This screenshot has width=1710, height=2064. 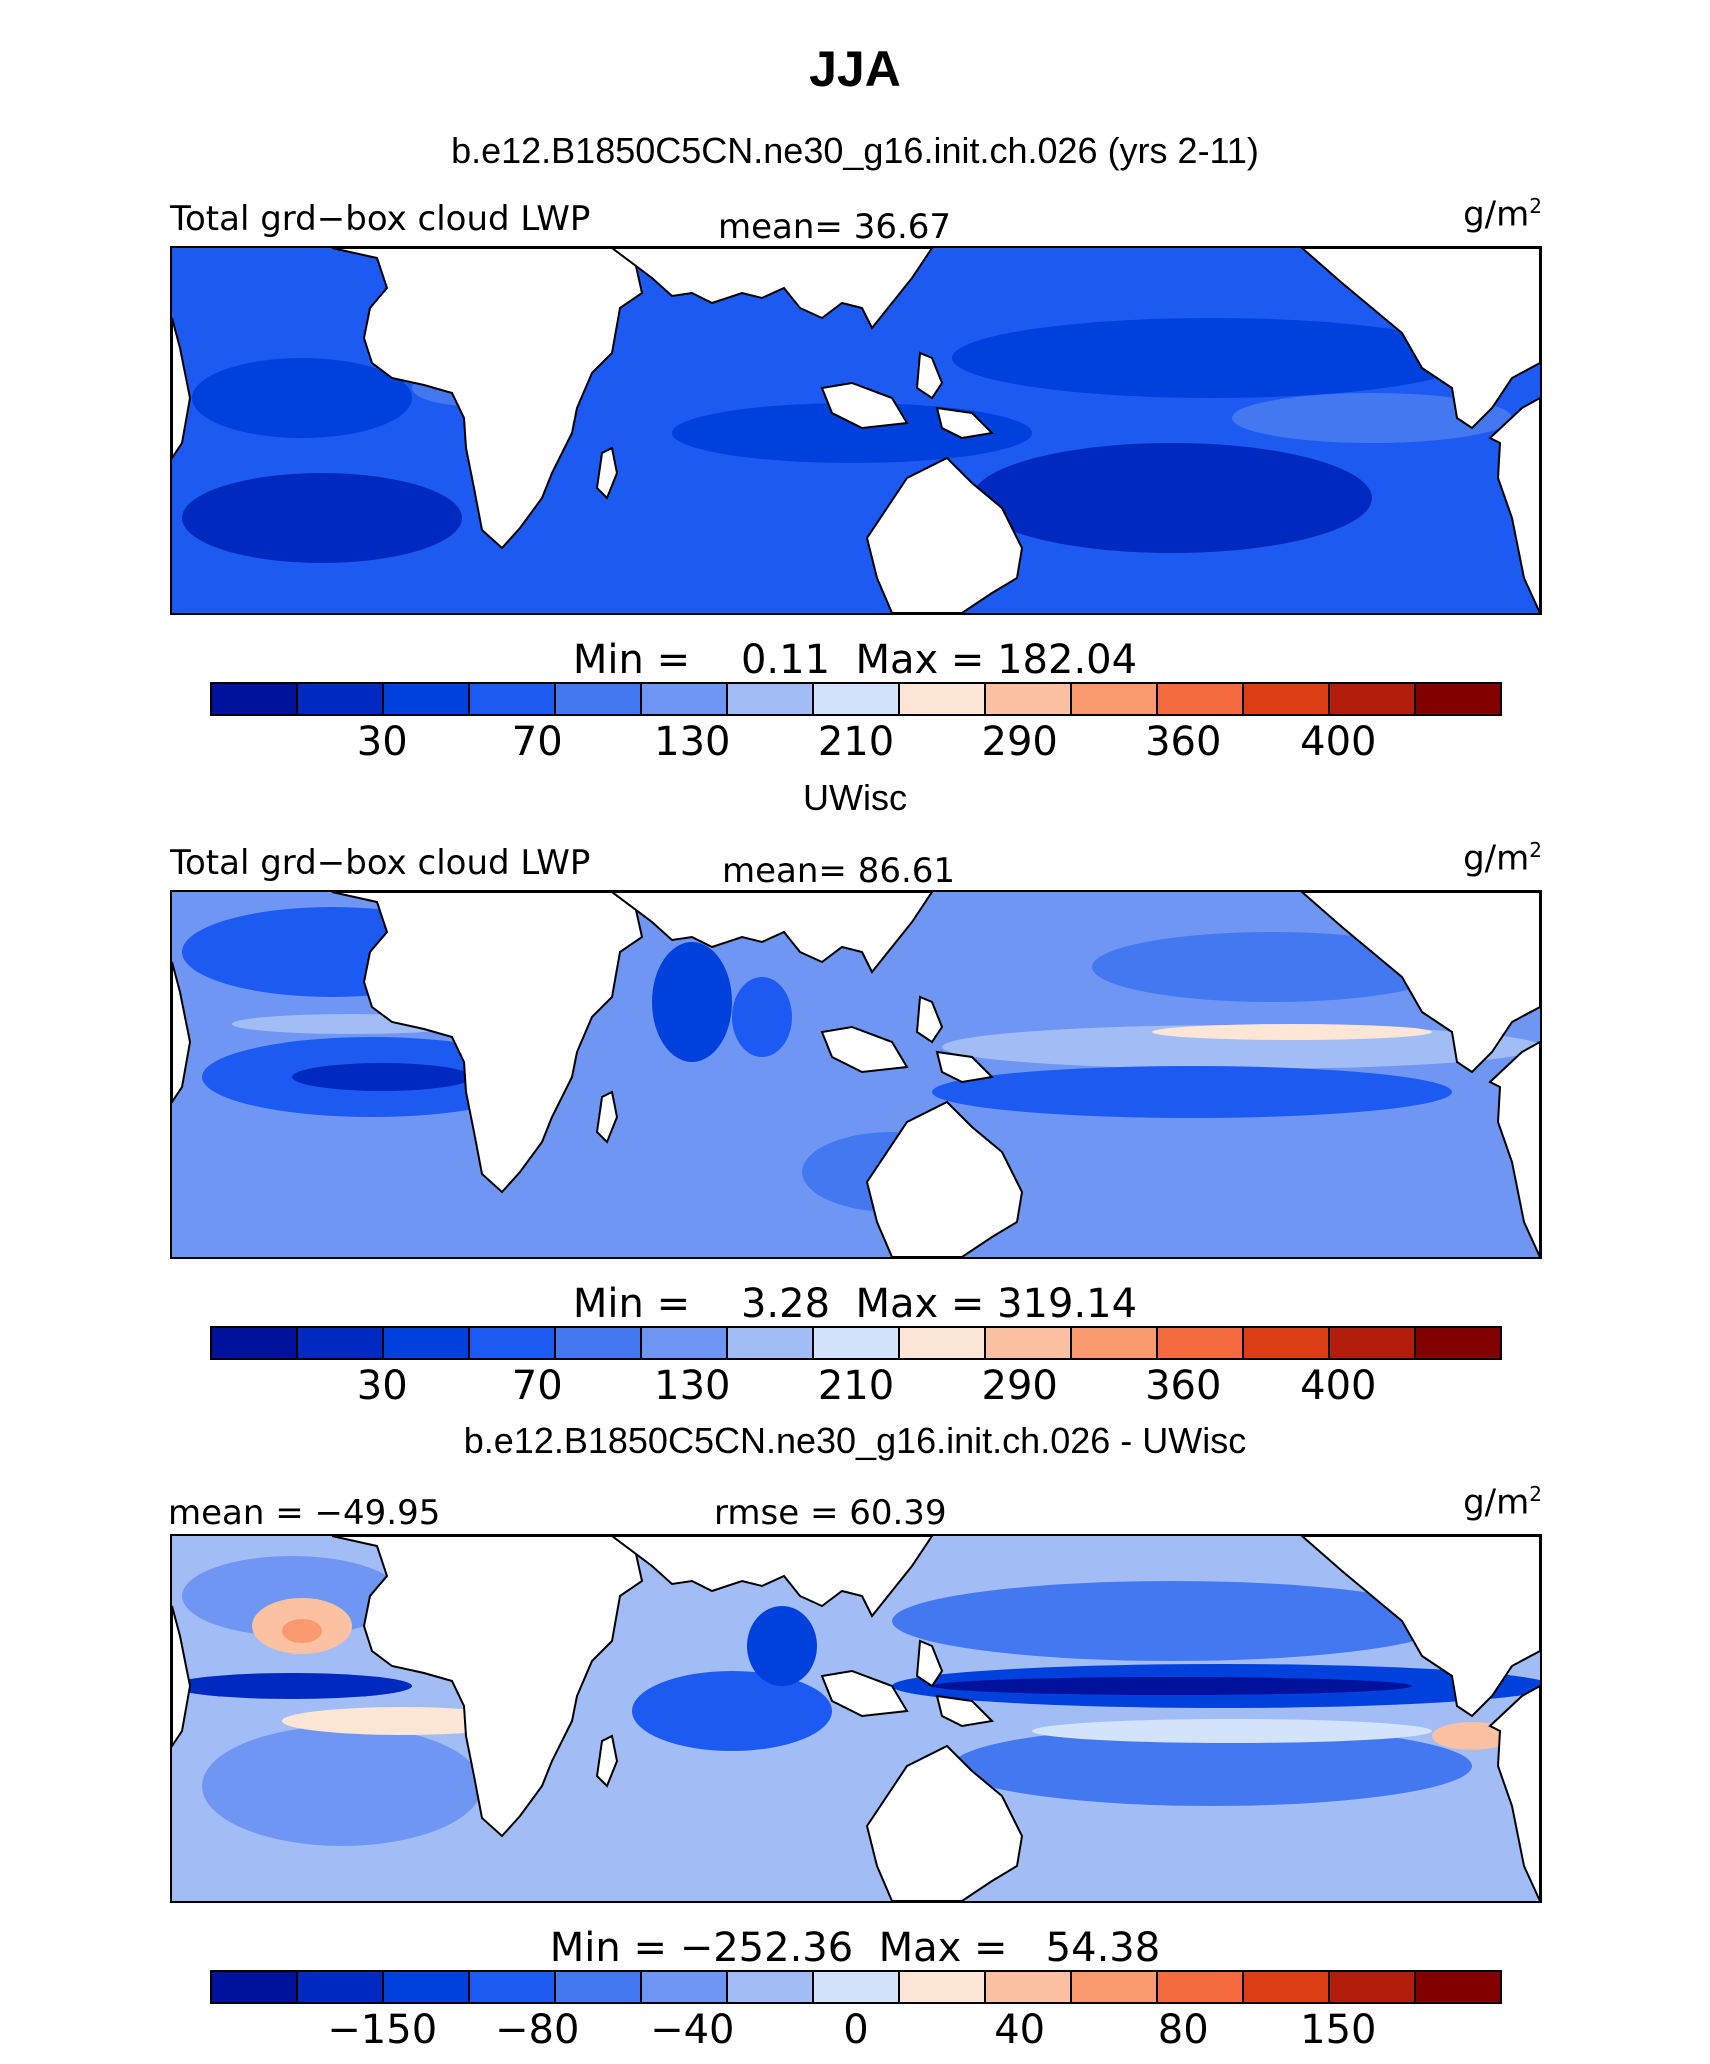 What do you see at coordinates (835, 227) in the screenshot?
I see `panel-1-mean-label: mean= 36.67` at bounding box center [835, 227].